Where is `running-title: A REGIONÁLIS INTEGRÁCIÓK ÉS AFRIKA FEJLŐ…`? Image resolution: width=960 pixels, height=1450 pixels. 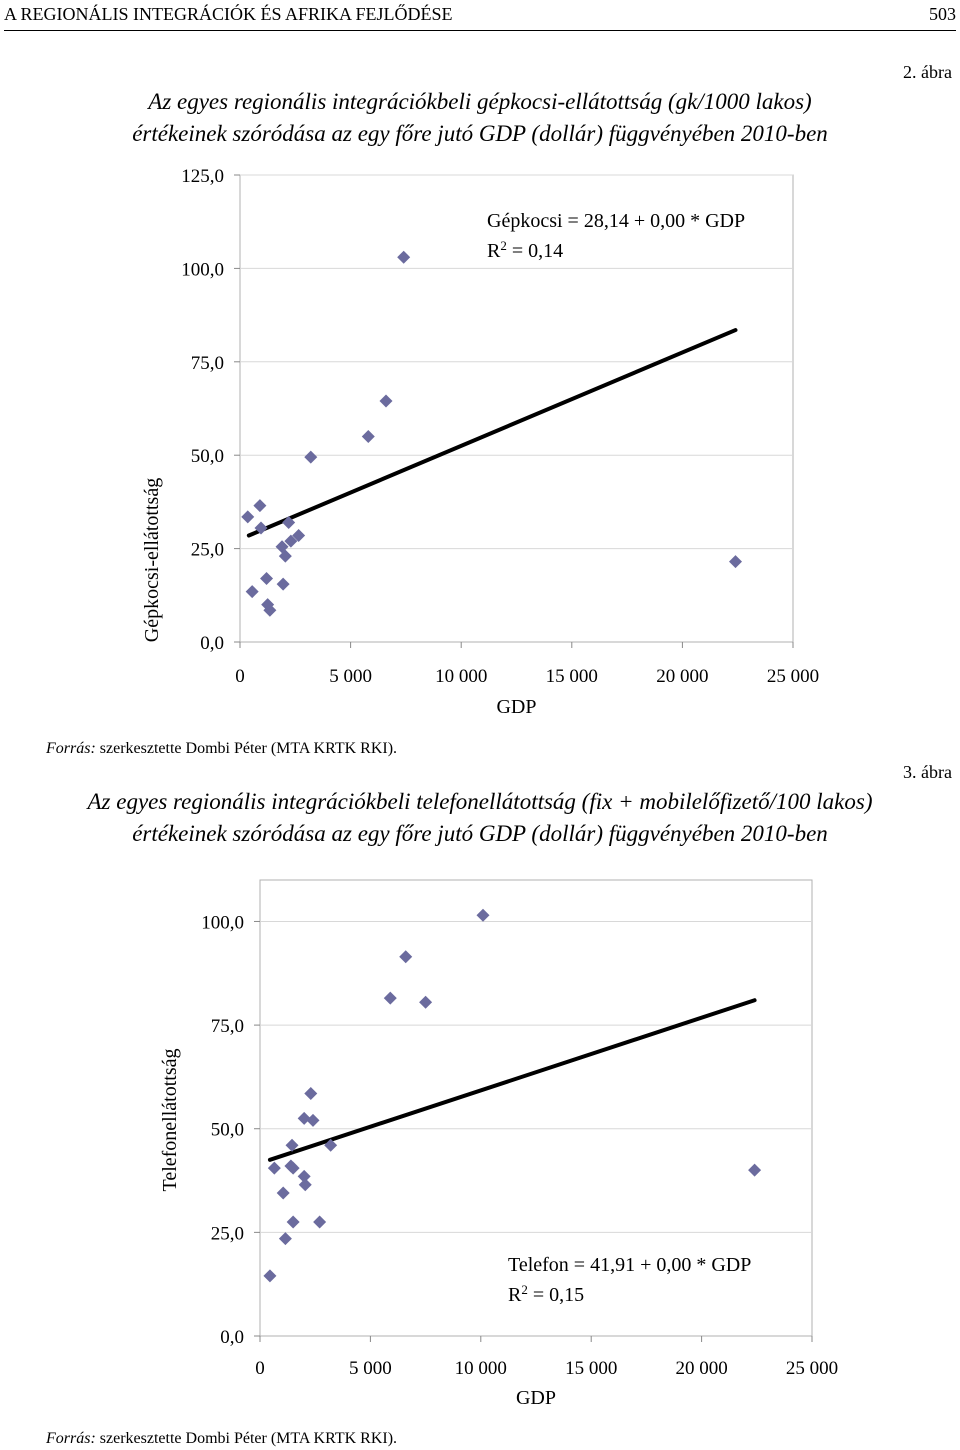
running-title: A REGIONÁLIS INTEGRÁCIÓK ÉS AFRIKA FEJLŐ… is located at coordinates (228, 14).